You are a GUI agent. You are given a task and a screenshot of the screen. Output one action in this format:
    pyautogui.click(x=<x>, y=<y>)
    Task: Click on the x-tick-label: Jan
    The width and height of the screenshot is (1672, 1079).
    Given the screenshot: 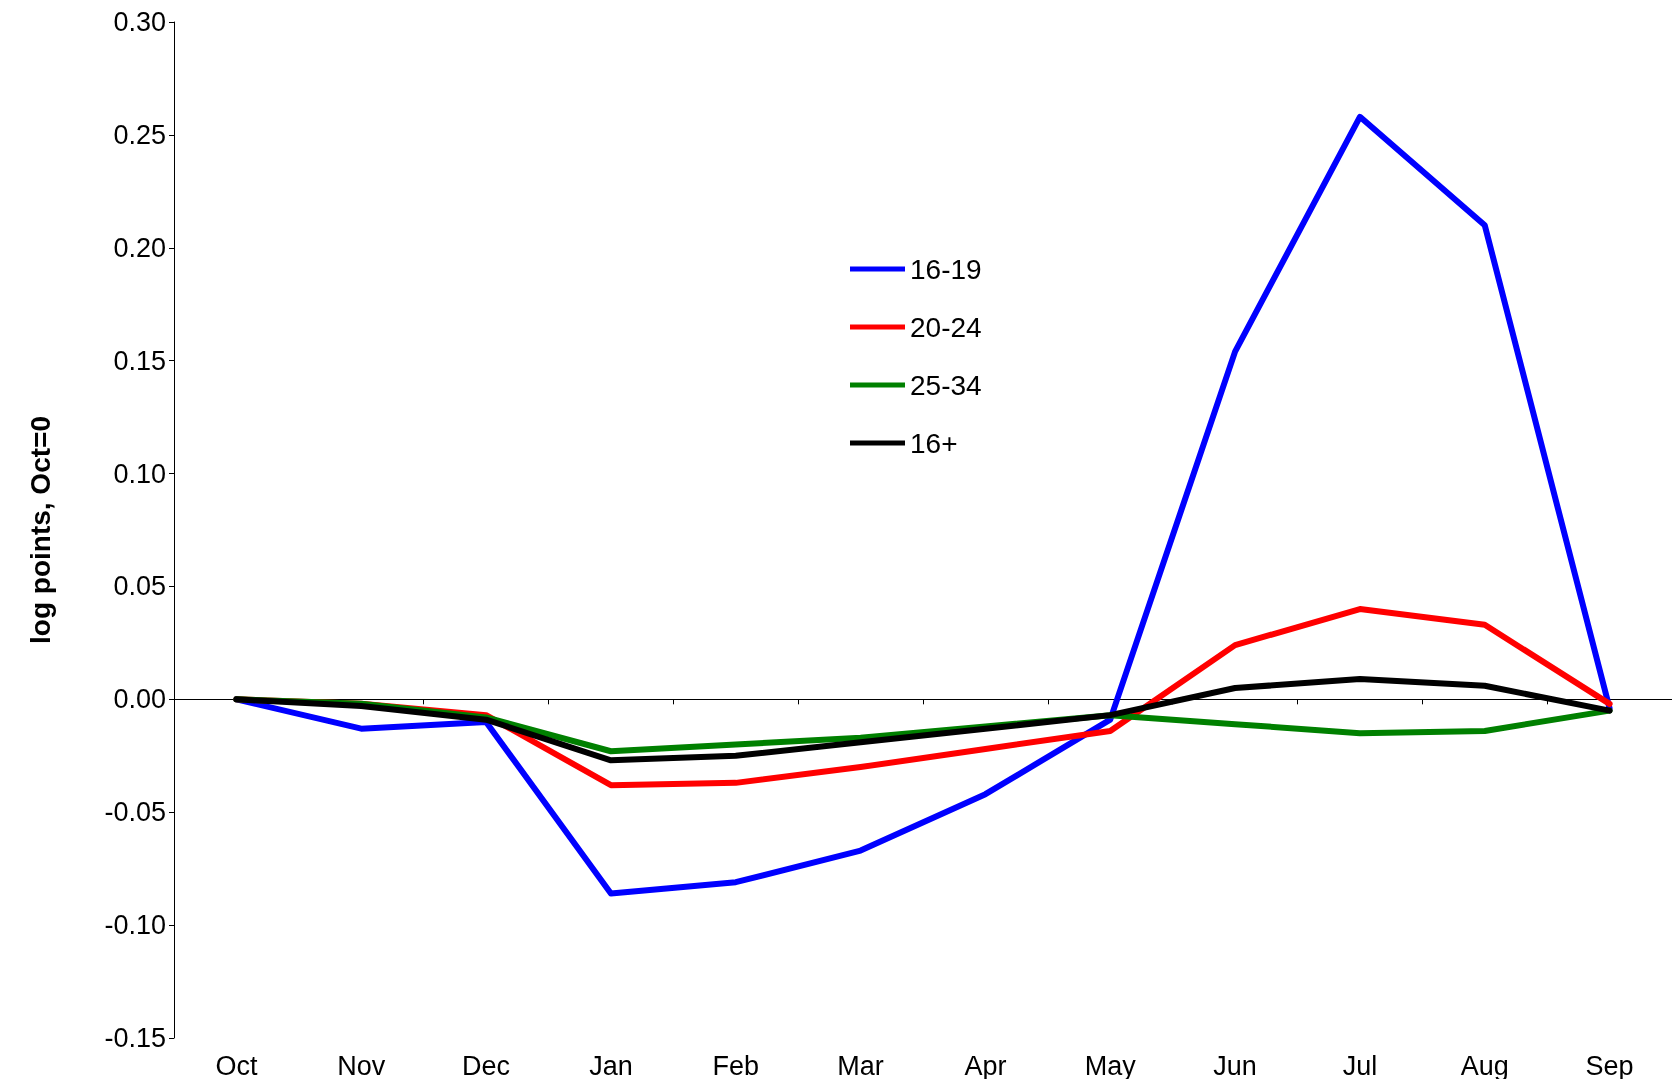 What is the action you would take?
    pyautogui.click(x=611, y=1064)
    